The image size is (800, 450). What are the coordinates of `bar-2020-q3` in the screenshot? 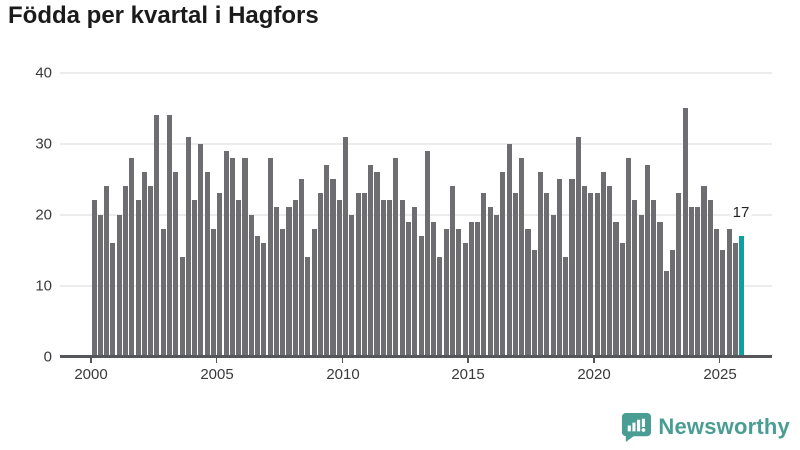 It's located at (610, 271).